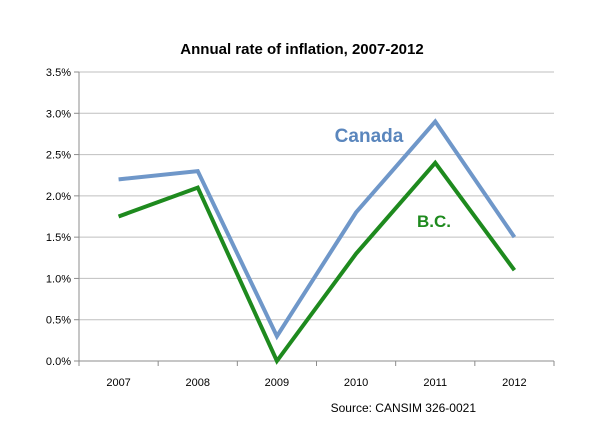 Image resolution: width=600 pixels, height=427 pixels. What do you see at coordinates (58, 362) in the screenshot?
I see `y-tick-label: 0.0%` at bounding box center [58, 362].